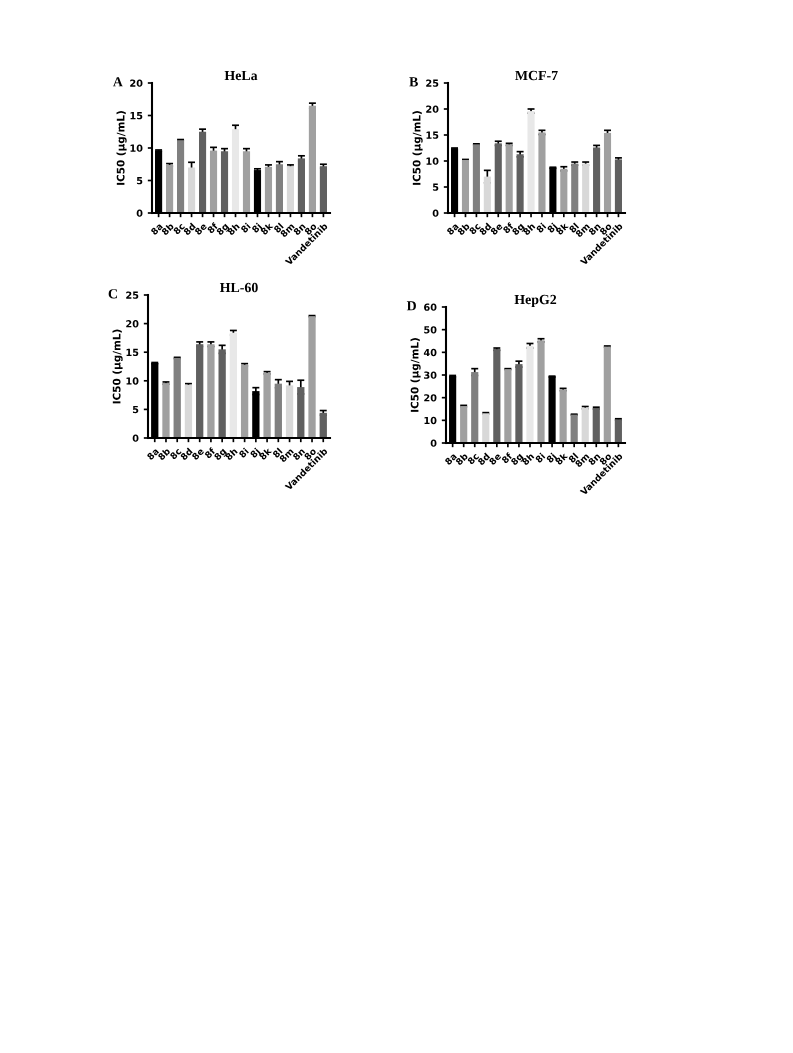 Image resolution: width=793 pixels, height=1053 pixels. Describe the element at coordinates (430, 307) in the screenshot. I see `y-tick-label: 60` at that location.